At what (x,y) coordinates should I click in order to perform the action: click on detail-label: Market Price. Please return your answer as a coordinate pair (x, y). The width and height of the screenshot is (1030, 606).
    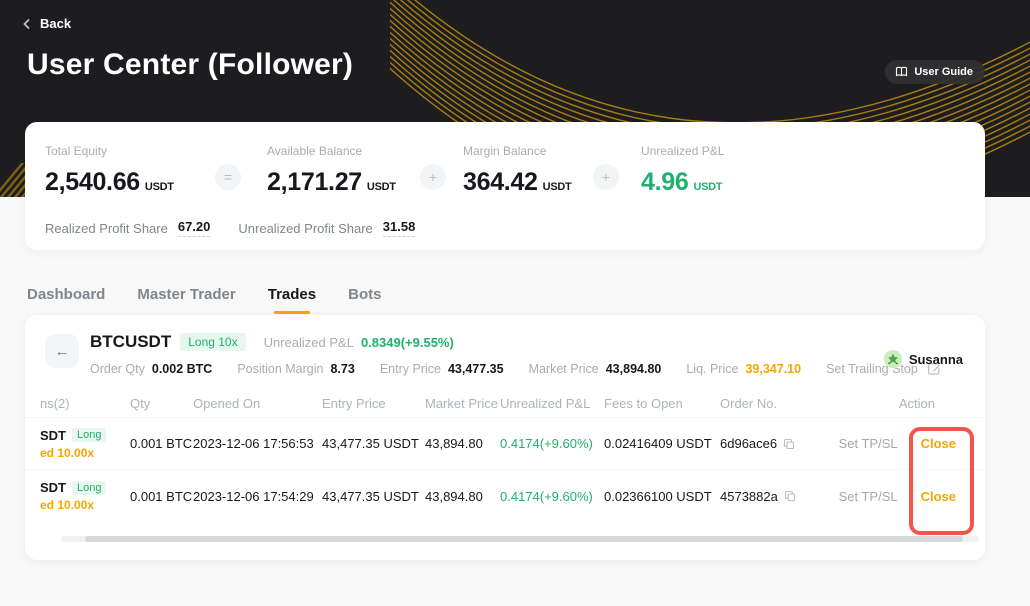
    Looking at the image, I should click on (563, 368).